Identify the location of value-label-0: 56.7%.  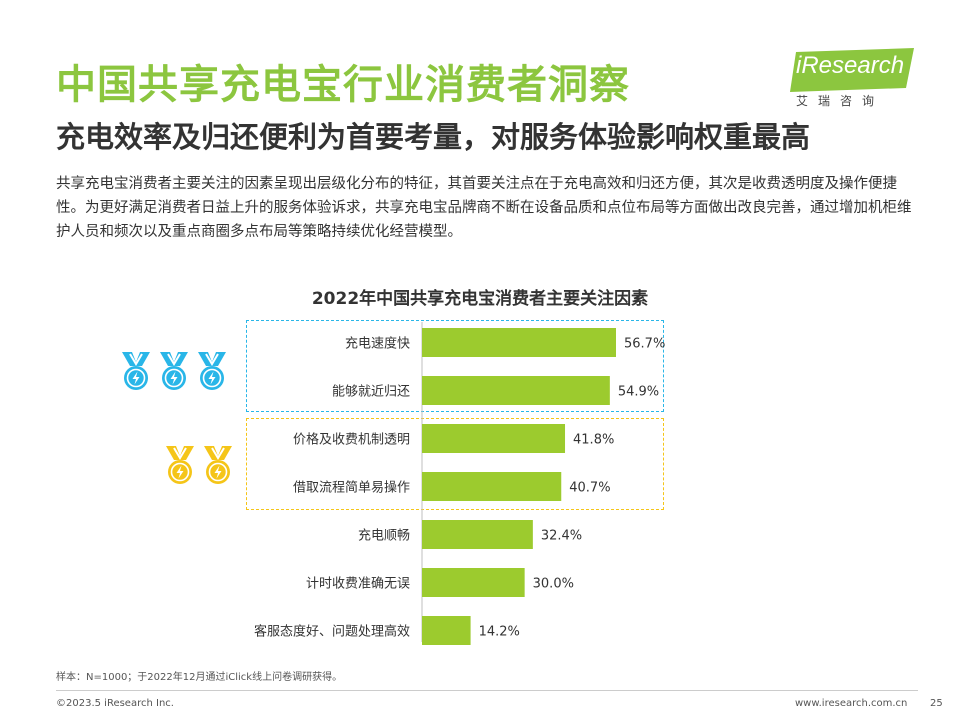
(644, 344).